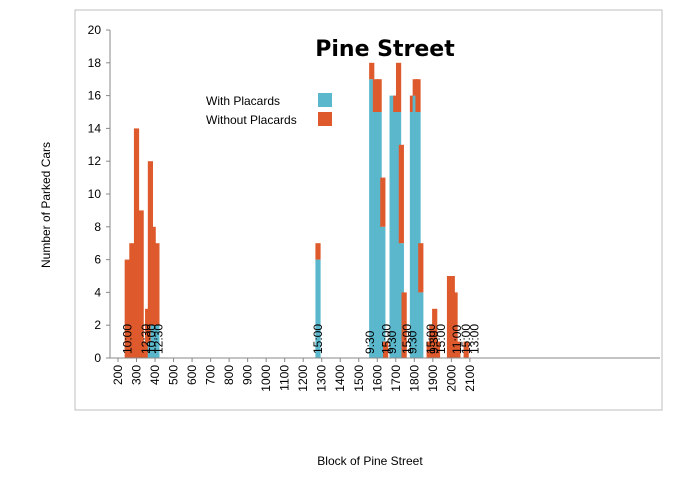 This screenshot has width=699, height=478. What do you see at coordinates (118, 375) in the screenshot?
I see `x-tick-label-0: 200` at bounding box center [118, 375].